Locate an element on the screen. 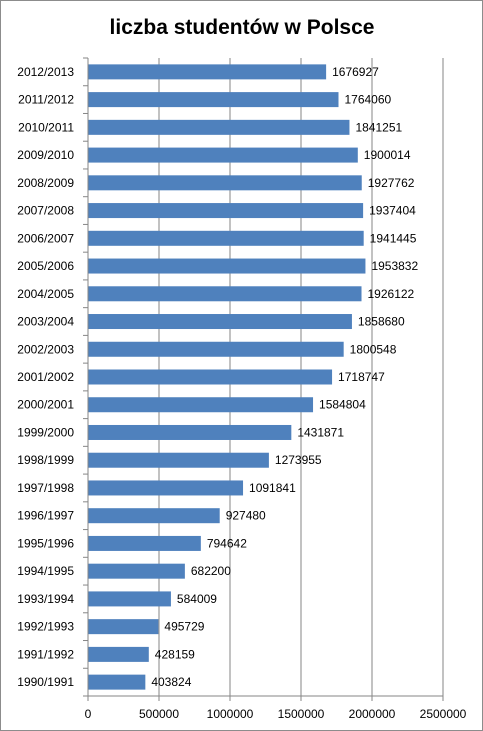 The image size is (483, 731). category-label: 2009/2010 is located at coordinates (45, 155).